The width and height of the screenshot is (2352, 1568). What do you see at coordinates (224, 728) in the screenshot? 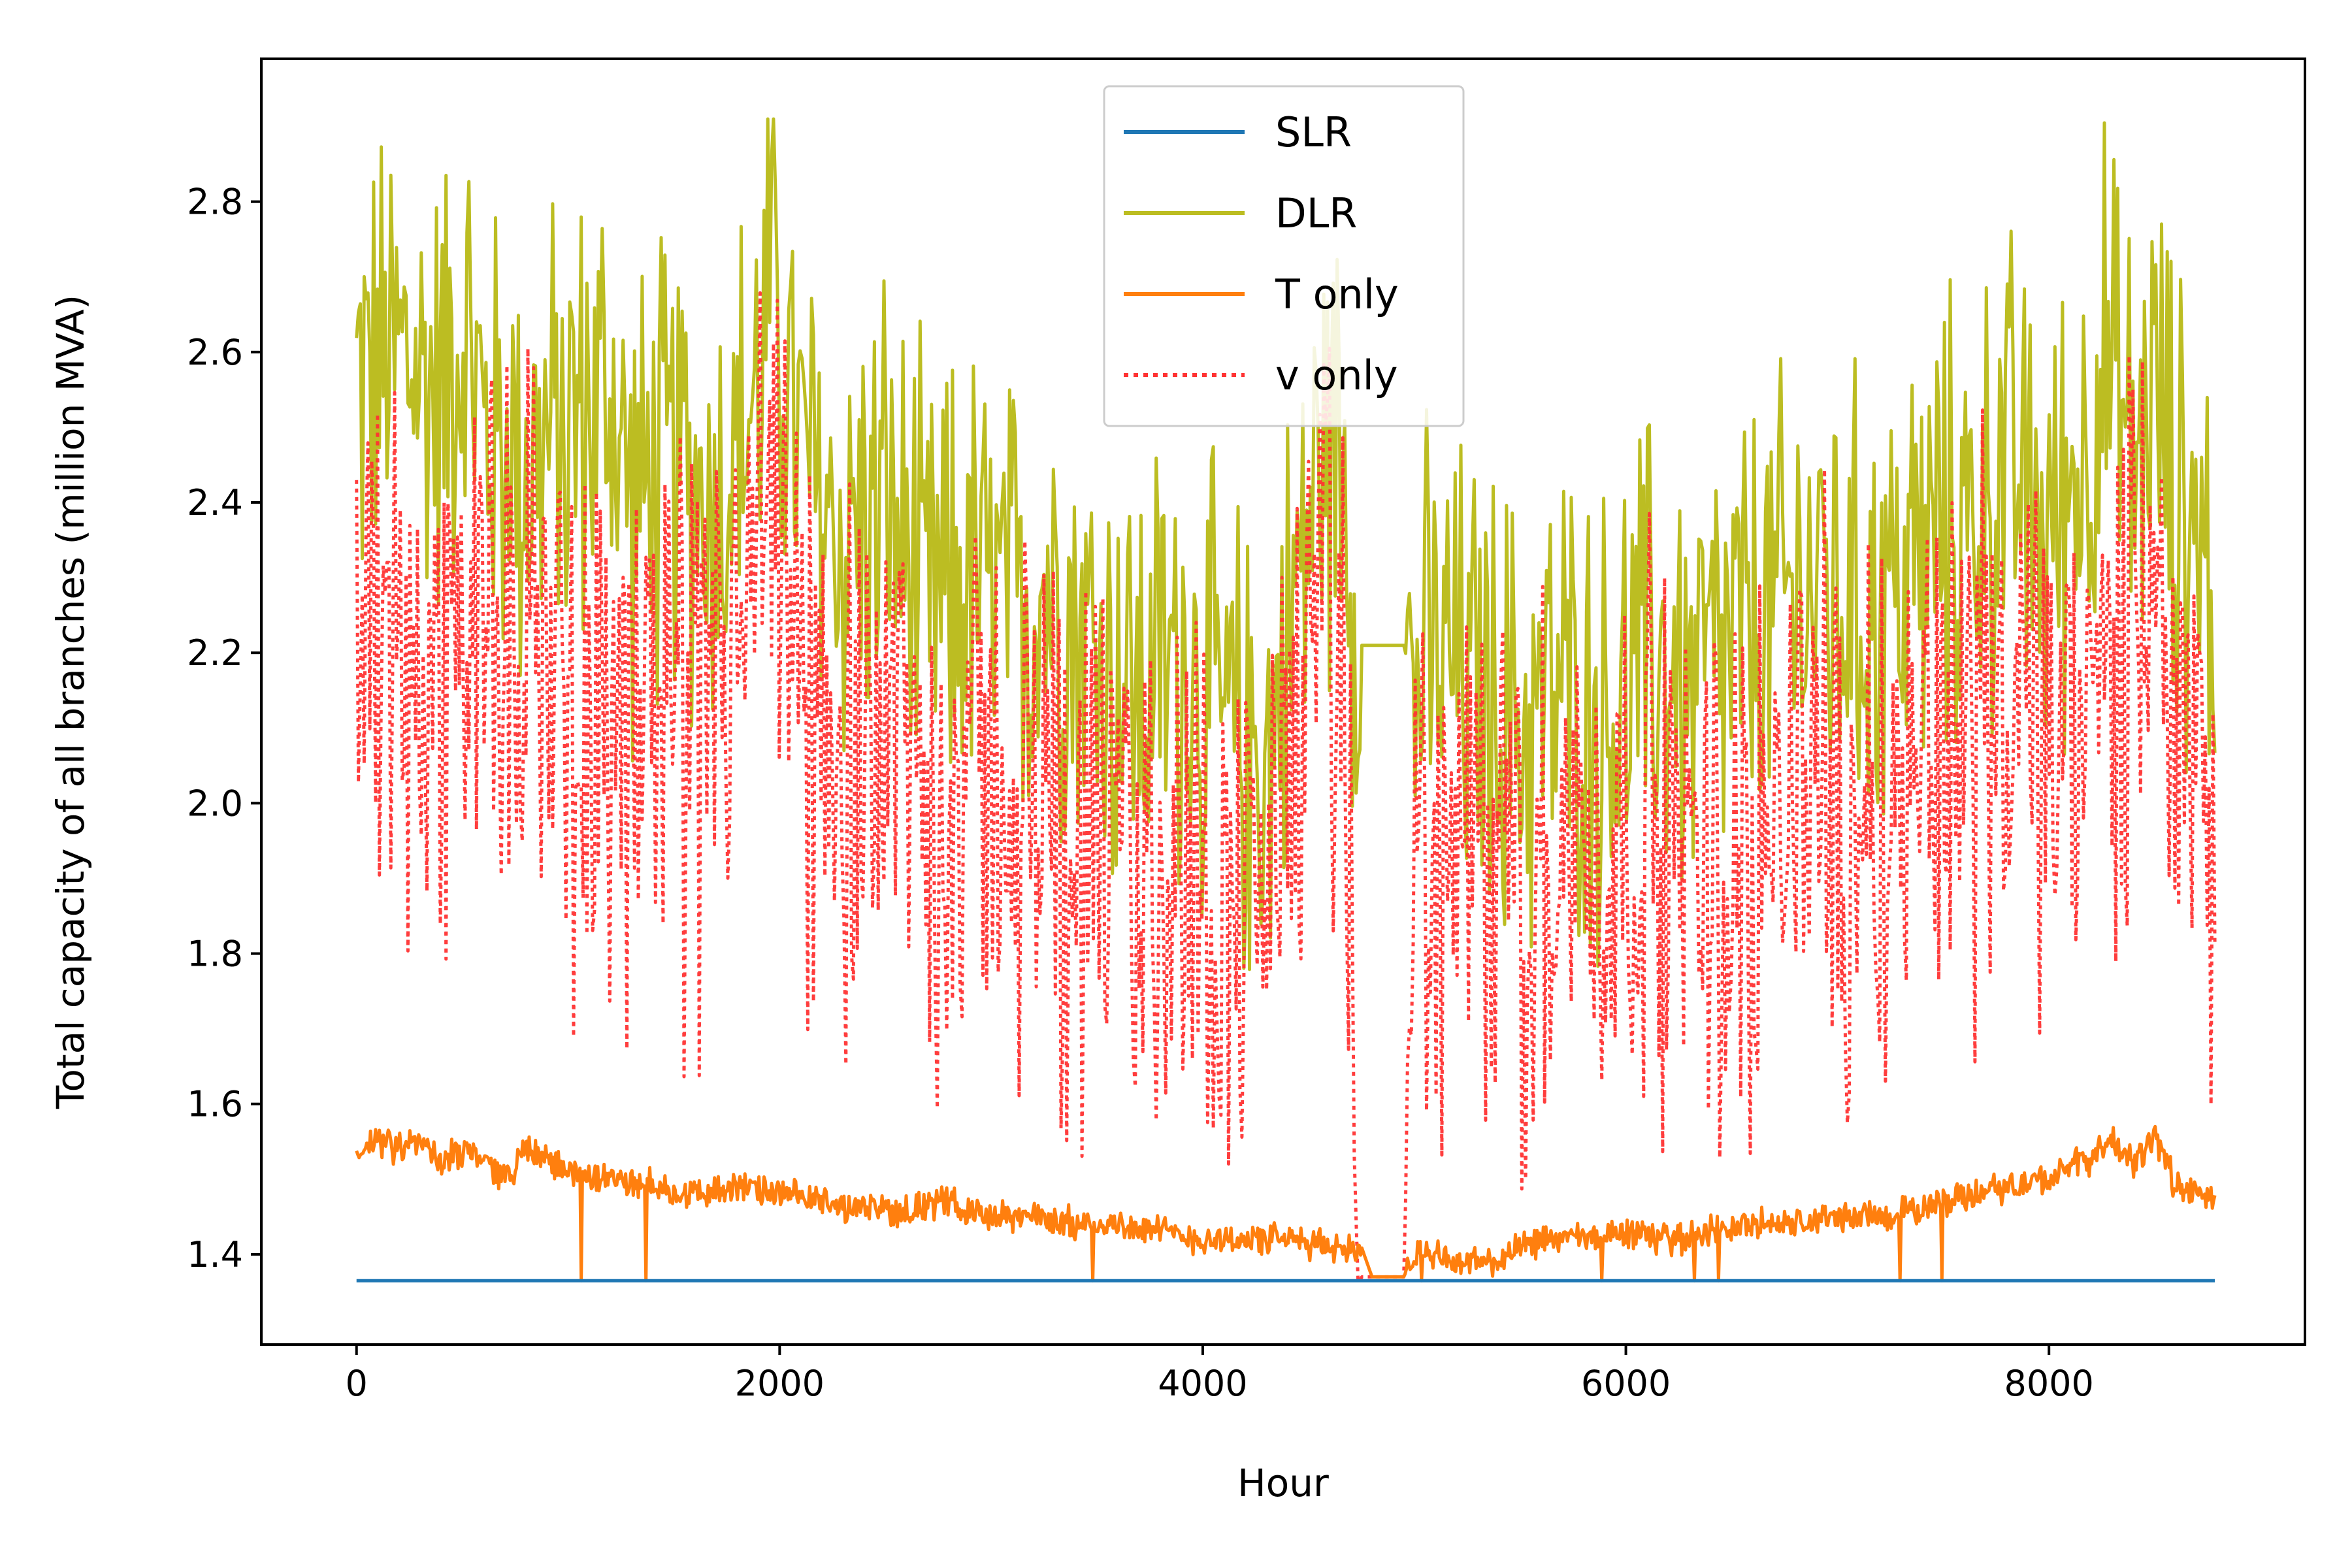
I see `y-axis-ticks: 1.4 1.6 1.8 2.0 2.2 2.4 2.6 2.8` at bounding box center [224, 728].